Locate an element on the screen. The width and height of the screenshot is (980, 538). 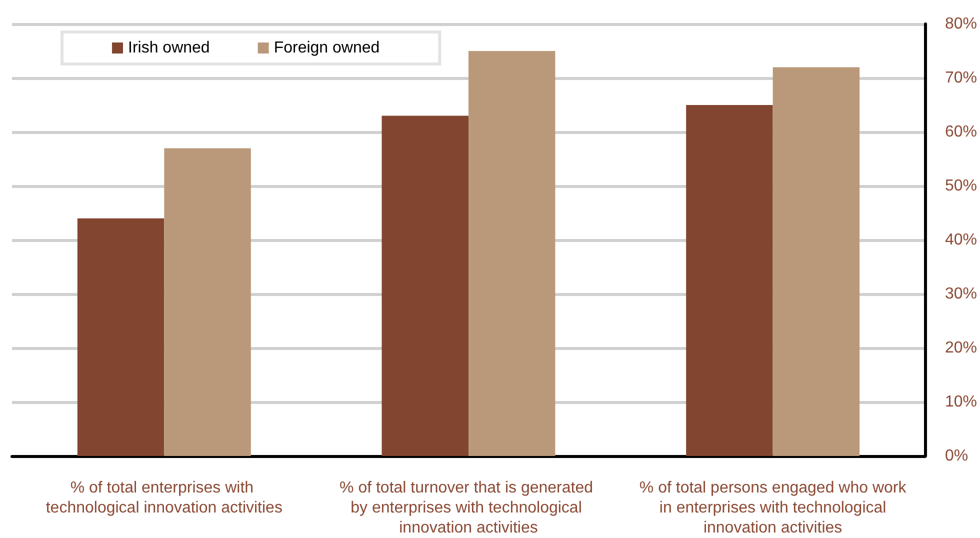
y-tick-label: 30% is located at coordinates (961, 294).